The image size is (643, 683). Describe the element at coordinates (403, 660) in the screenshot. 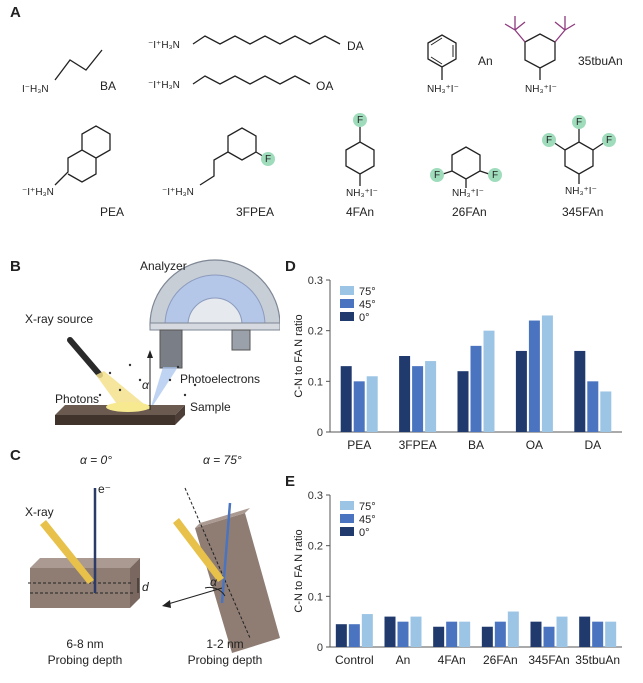

I see `x-tick-label: An` at that location.